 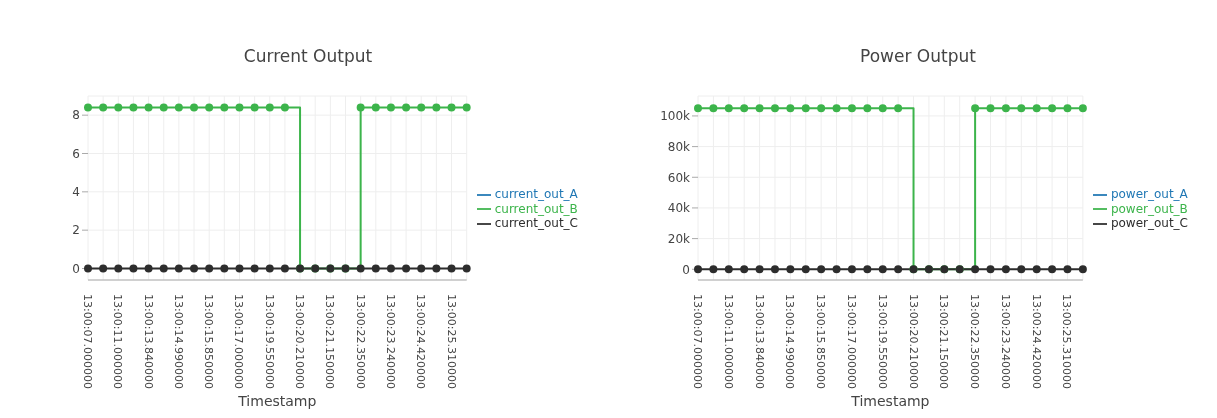 What do you see at coordinates (76, 153) in the screenshot?
I see `y-tick-label: 6` at bounding box center [76, 153].